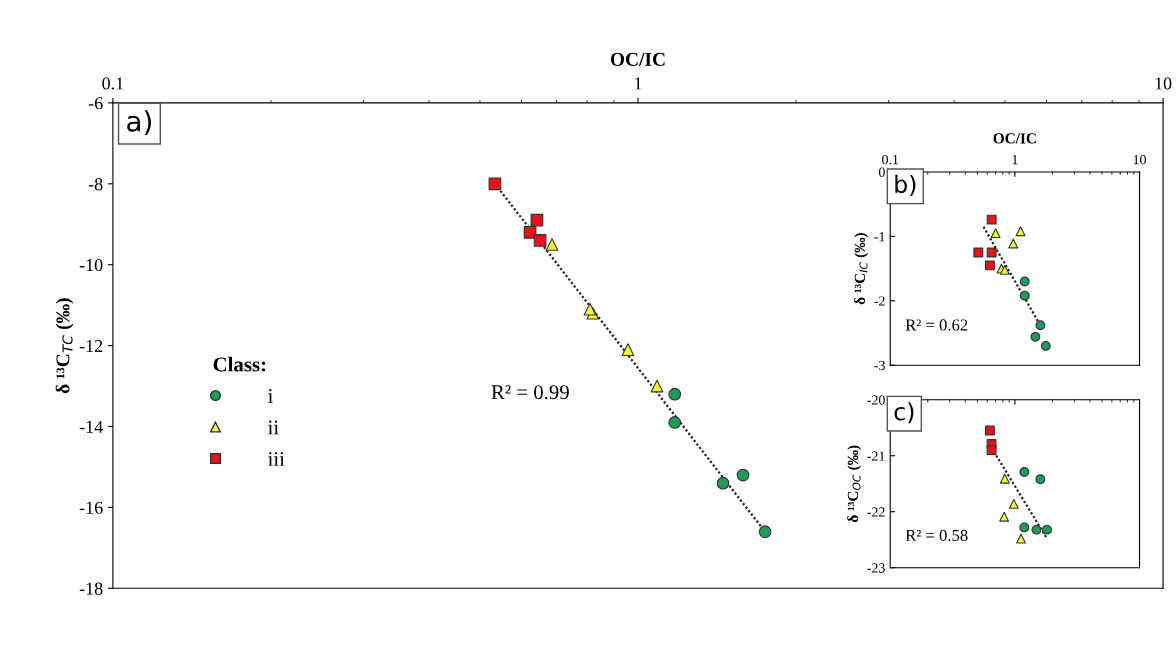 Image resolution: width=1176 pixels, height=664 pixels. What do you see at coordinates (876, 512) in the screenshot?
I see `y-tick-label: -22` at bounding box center [876, 512].